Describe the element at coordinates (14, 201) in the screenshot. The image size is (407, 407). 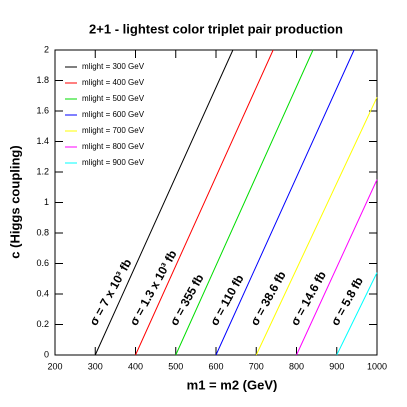
I see `y-axis-label: c (Higgs coupling)` at that location.